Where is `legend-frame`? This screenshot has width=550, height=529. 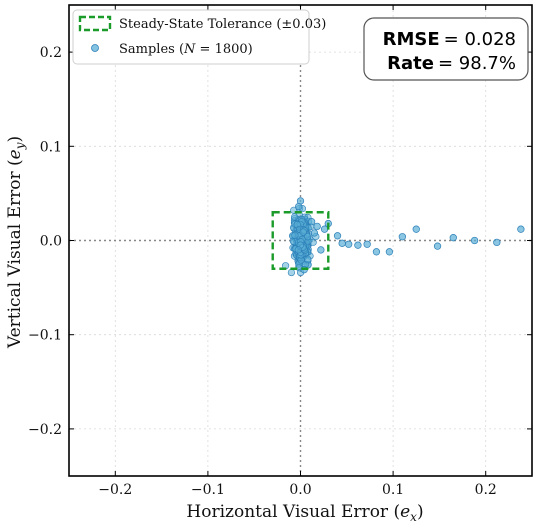
legend-frame is located at coordinates (191, 37).